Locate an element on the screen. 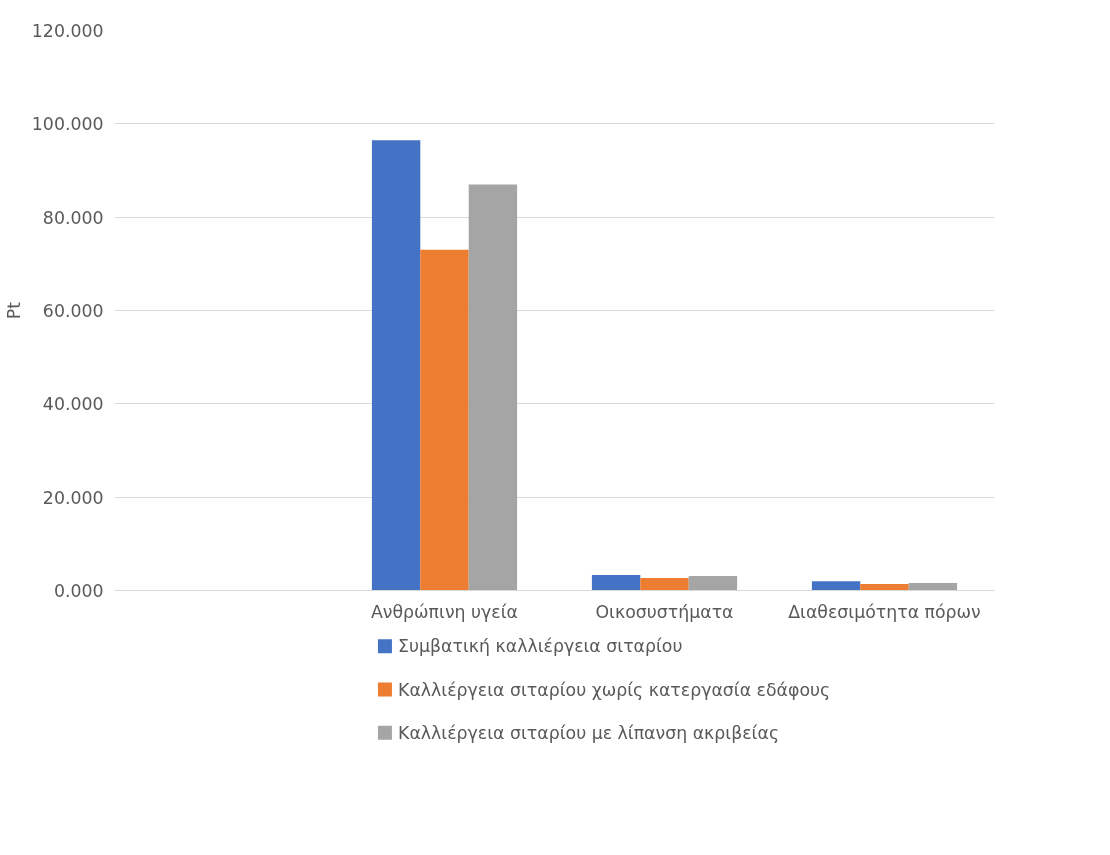 Image resolution: width=1110 pixels, height=855 pixels. y-axis-title: Pt is located at coordinates (13, 310).